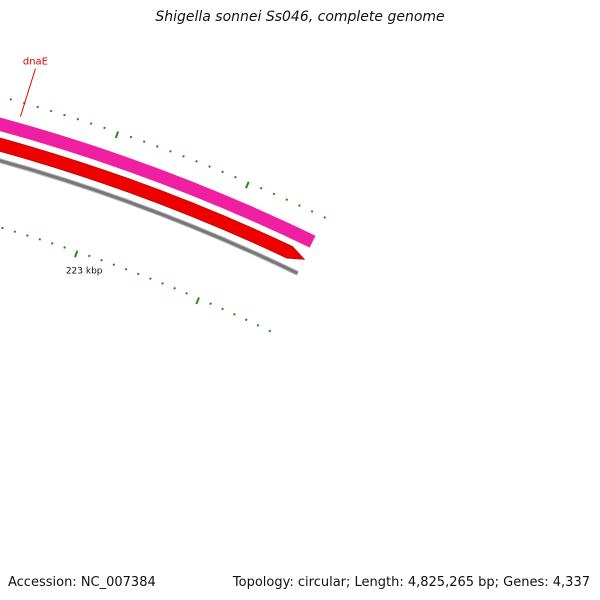 Image resolution: width=600 pixels, height=600 pixels. I want to click on map-title: Shigella sonnei Ss046, complete genome, so click(300, 17).